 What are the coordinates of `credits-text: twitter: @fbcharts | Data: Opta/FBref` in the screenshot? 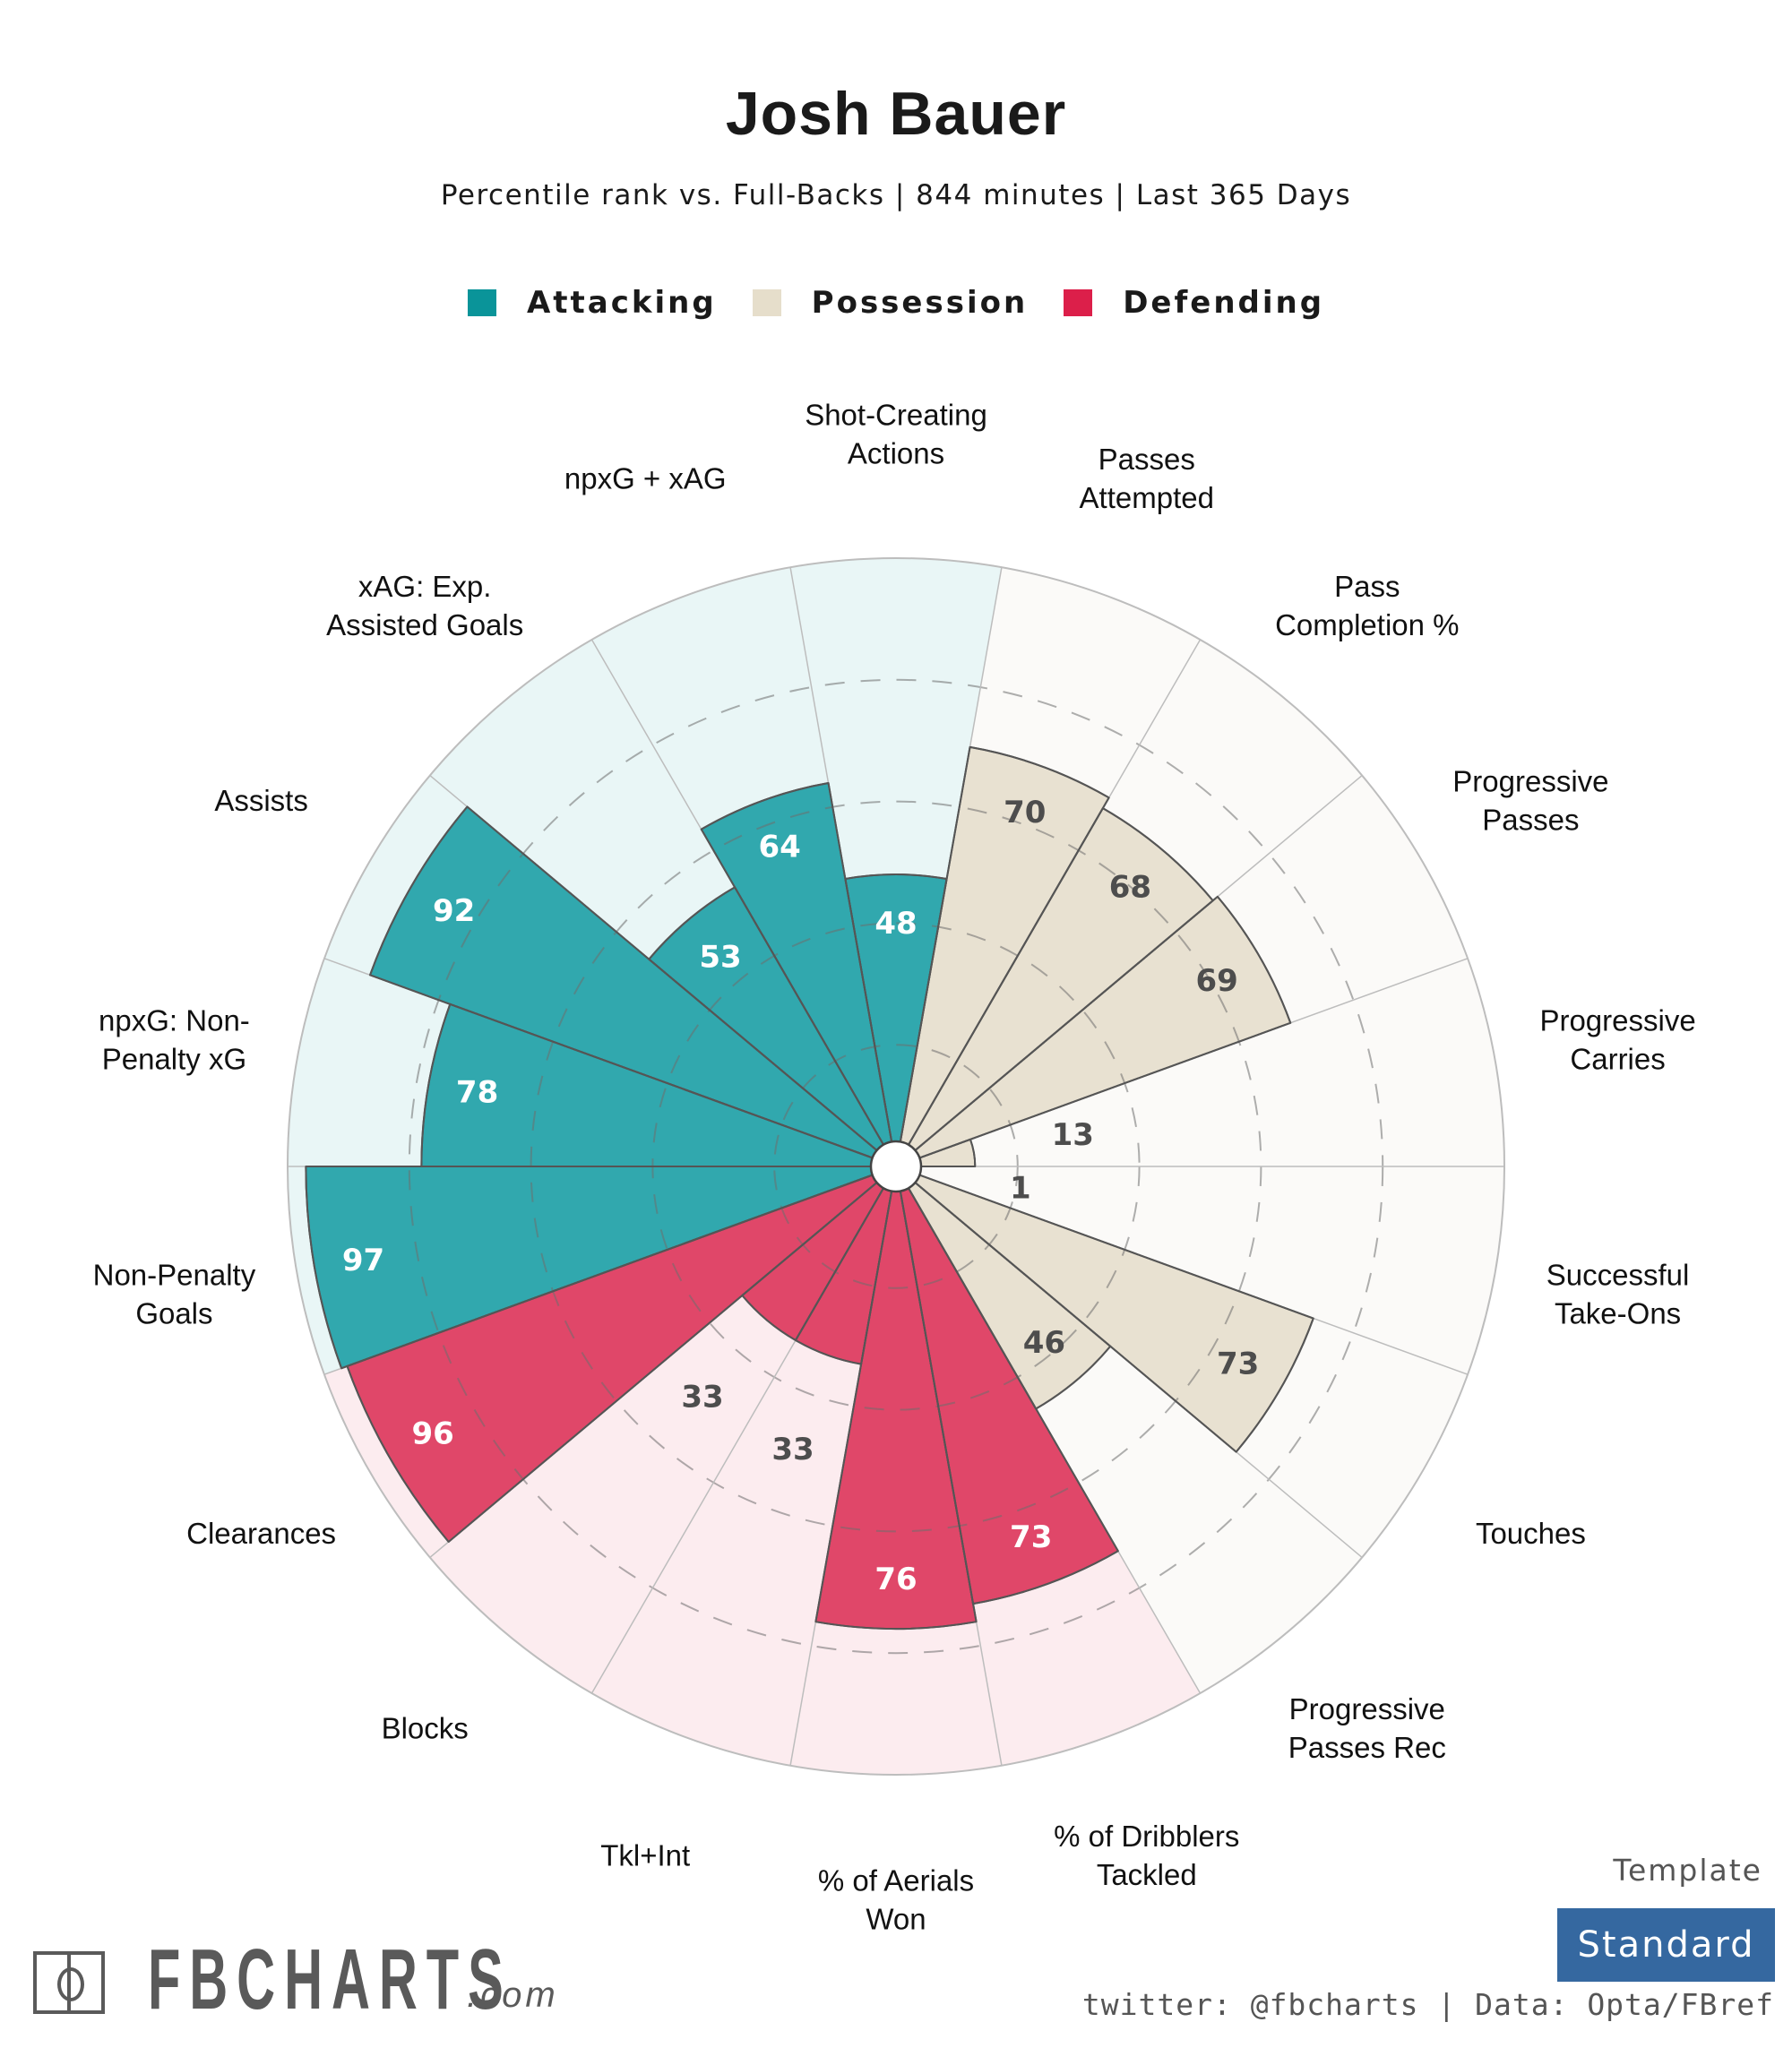 It's located at (1427, 2004).